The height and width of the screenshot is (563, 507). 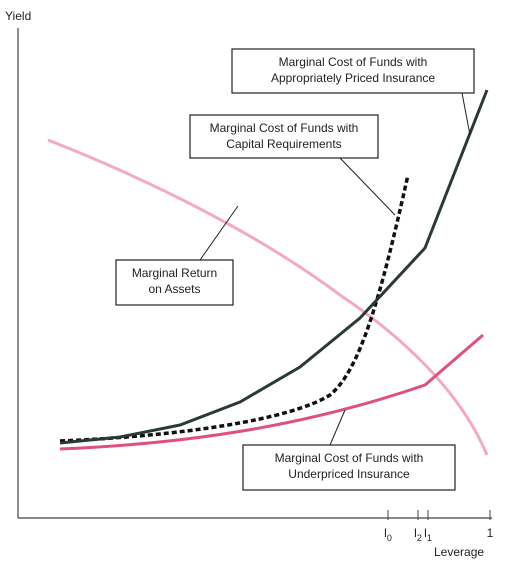 I want to click on tick-base: 1, so click(x=490, y=533).